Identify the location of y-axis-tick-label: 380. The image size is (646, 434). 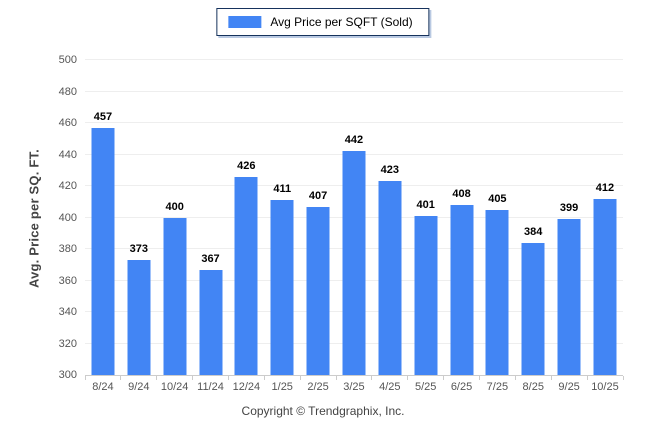
(67, 249).